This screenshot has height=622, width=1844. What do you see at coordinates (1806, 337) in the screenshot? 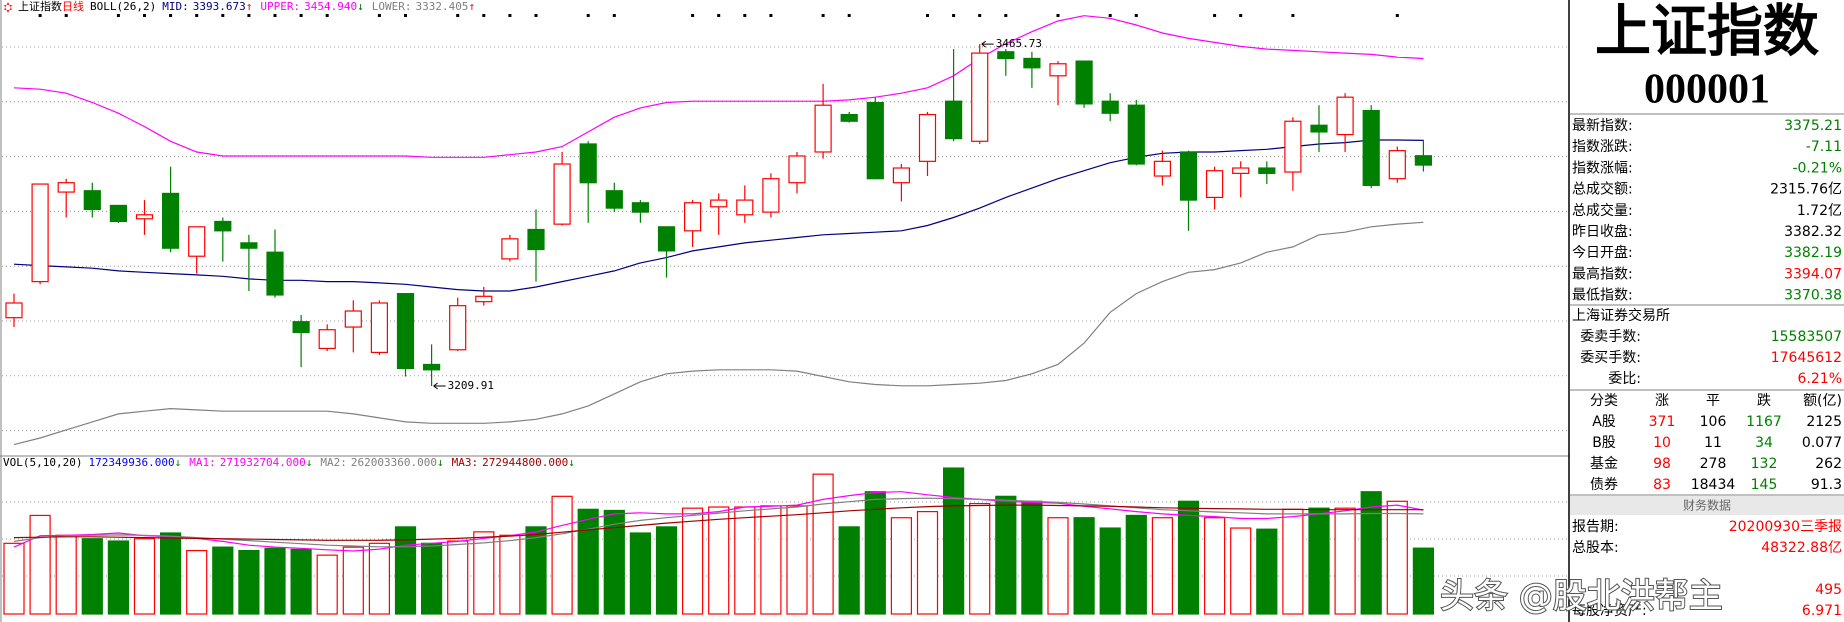
I see `order-value: 15583507` at bounding box center [1806, 337].